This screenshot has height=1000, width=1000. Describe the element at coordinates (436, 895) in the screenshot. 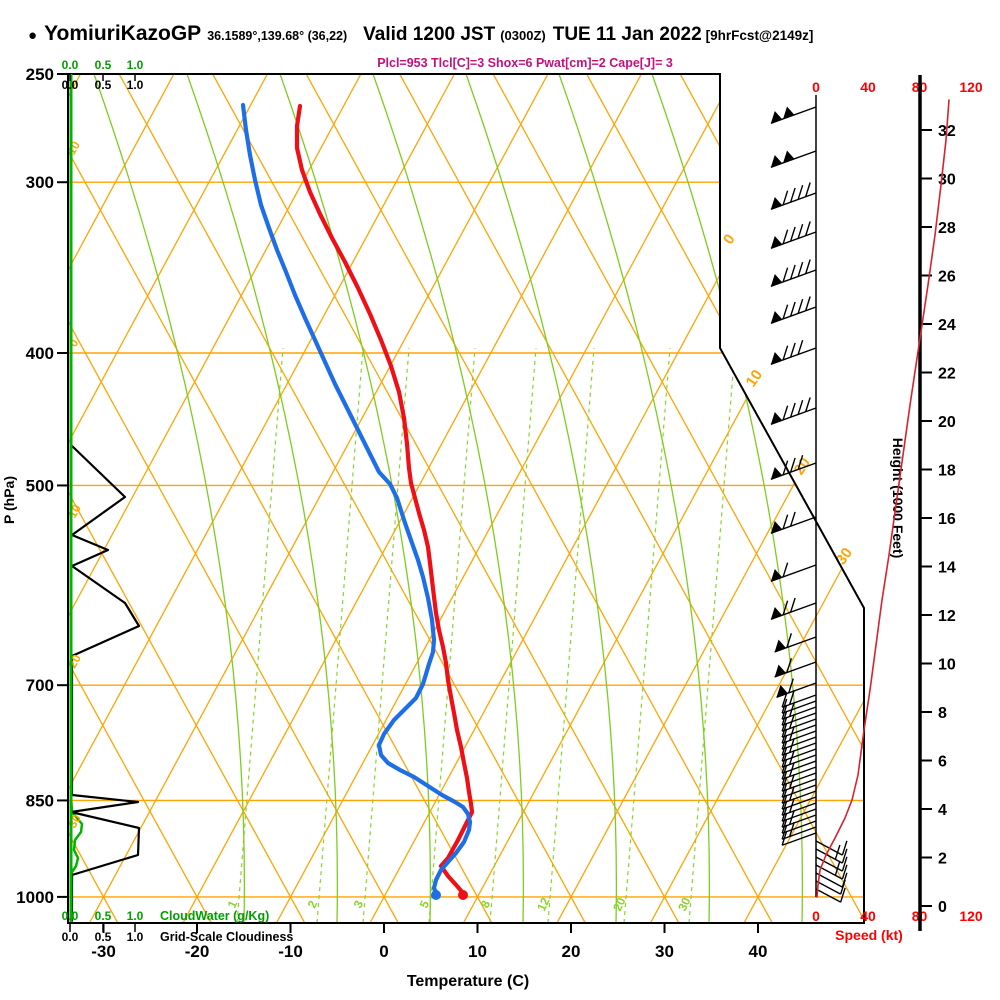

I see `surface-dewpoint-dot` at that location.